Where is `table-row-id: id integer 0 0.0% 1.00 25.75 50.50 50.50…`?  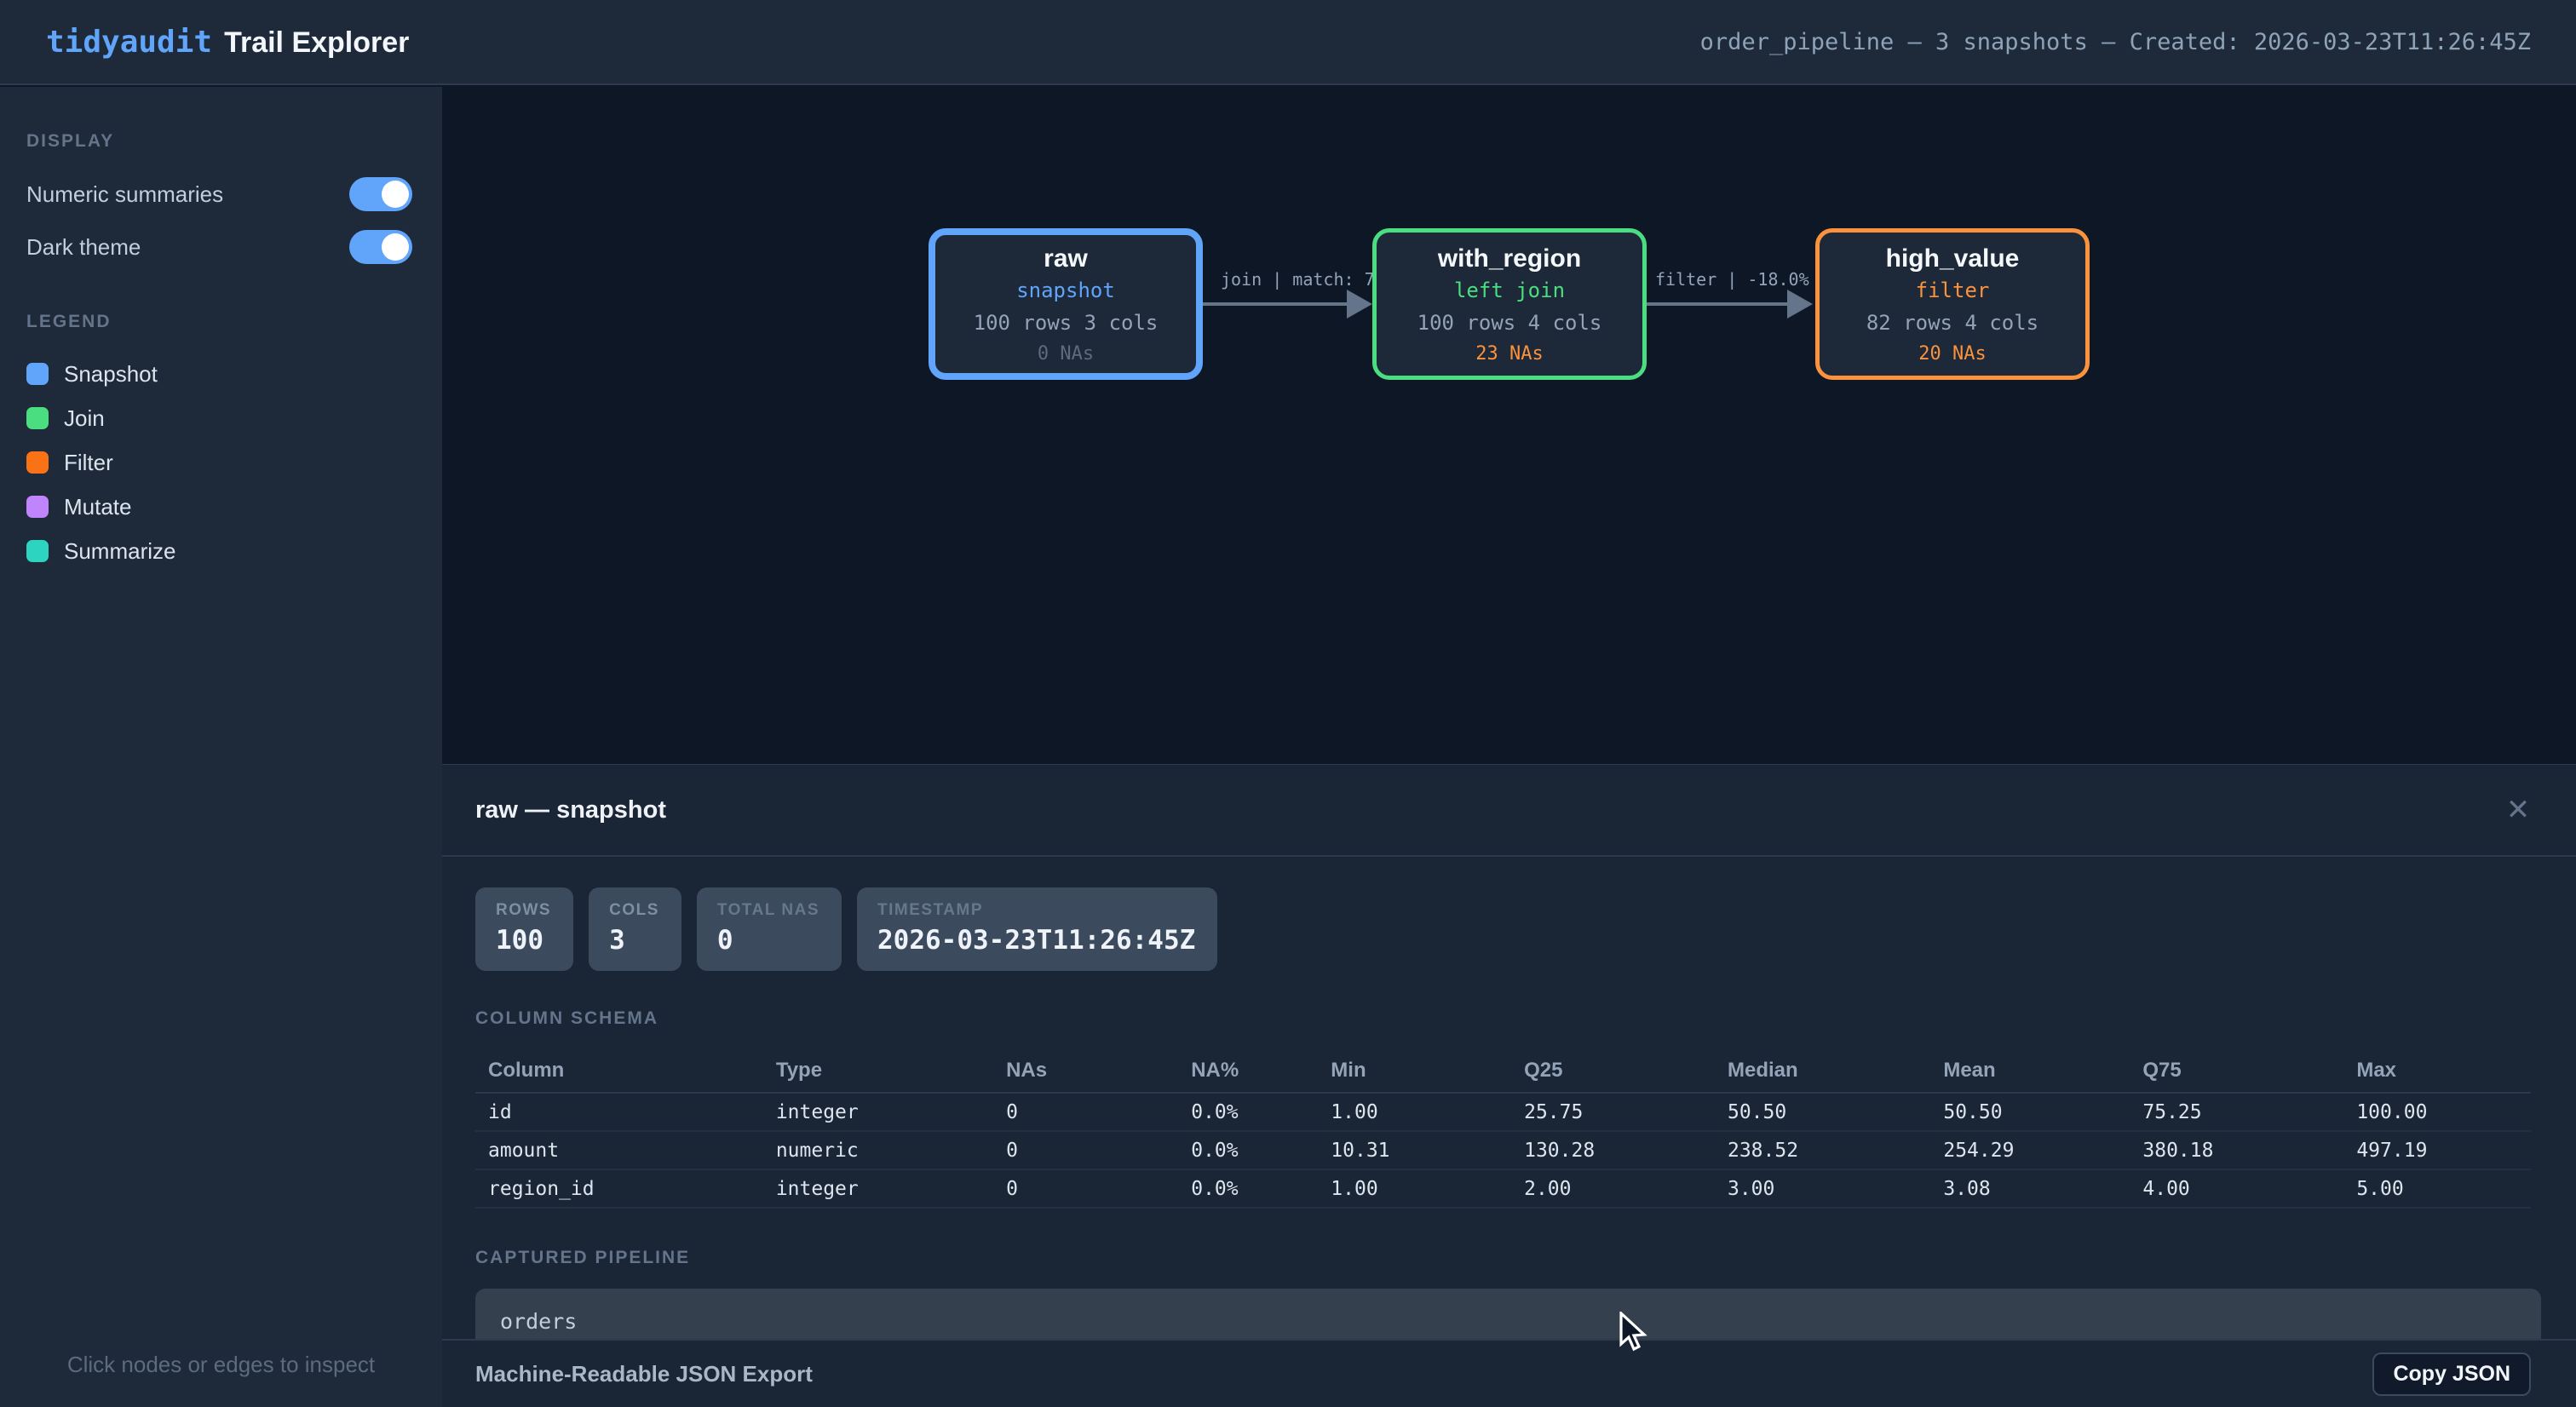
table-row-id: id integer 0 0.0% 1.00 25.75 50.50 50.50… is located at coordinates (1503, 1113).